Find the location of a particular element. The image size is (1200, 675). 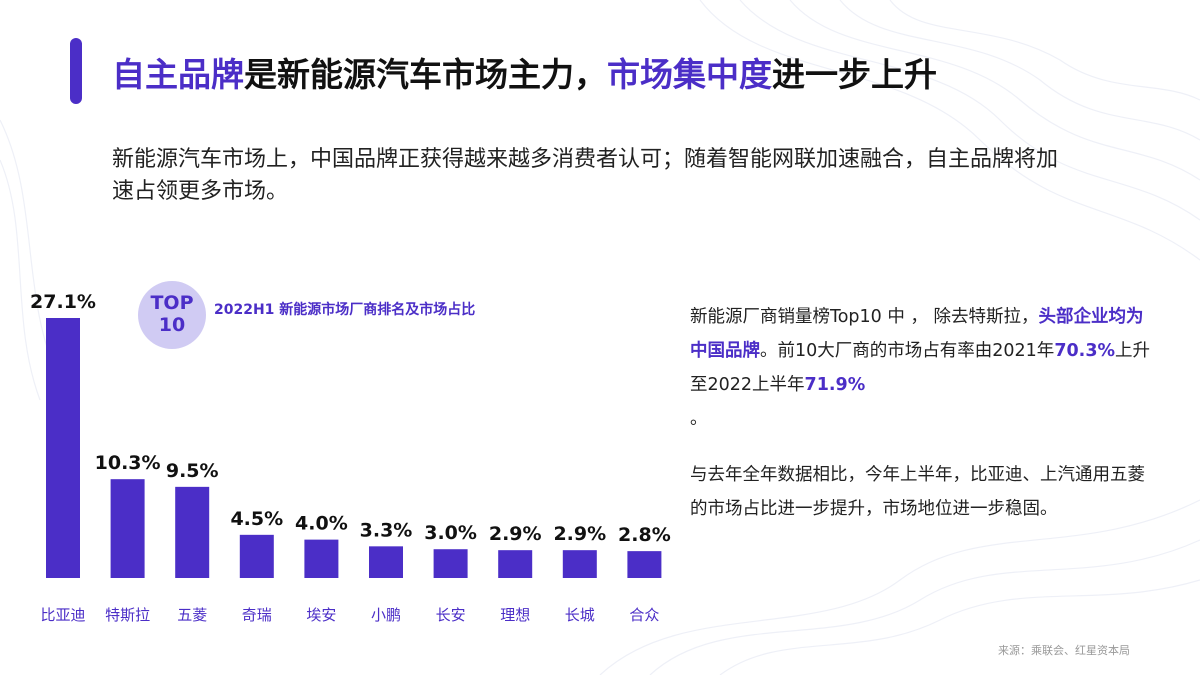

top10-badge: TOP 10 is located at coordinates (172, 315).